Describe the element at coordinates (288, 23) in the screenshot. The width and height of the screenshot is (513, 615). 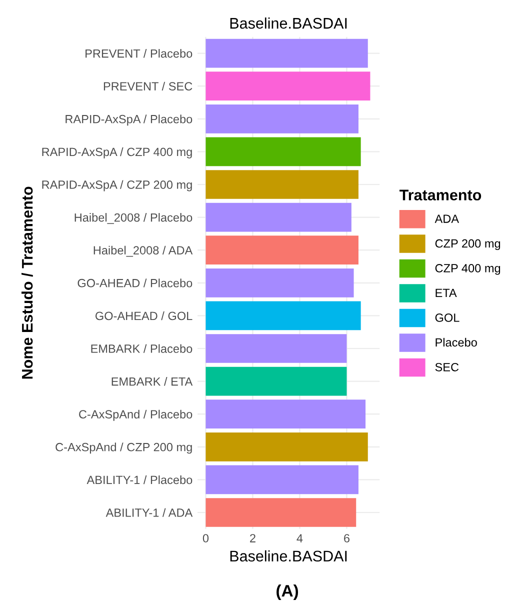
I see `chart-title: Baseline.BASDAI` at that location.